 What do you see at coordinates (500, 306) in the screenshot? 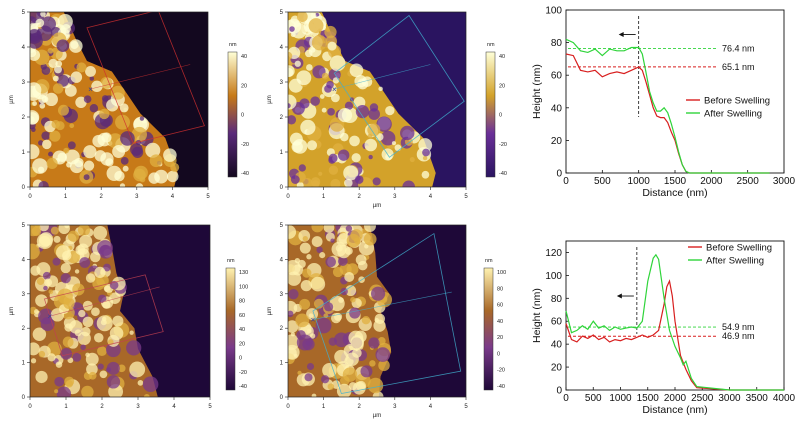
I see `colorbar-tick-label: 60` at bounding box center [500, 306].